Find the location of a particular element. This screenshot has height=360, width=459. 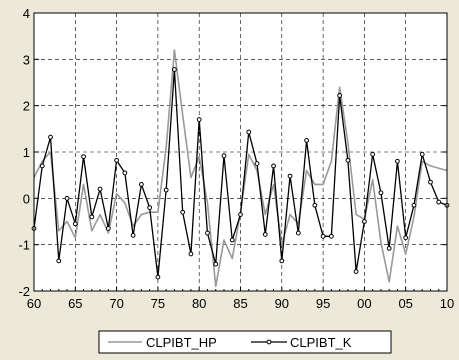

x-tick-label: 10 is located at coordinates (447, 303).